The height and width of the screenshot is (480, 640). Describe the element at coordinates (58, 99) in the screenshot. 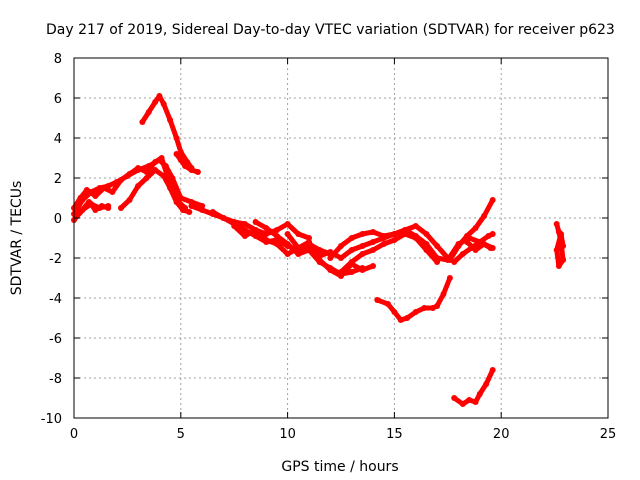

I see `y-tick-label: 6` at that location.